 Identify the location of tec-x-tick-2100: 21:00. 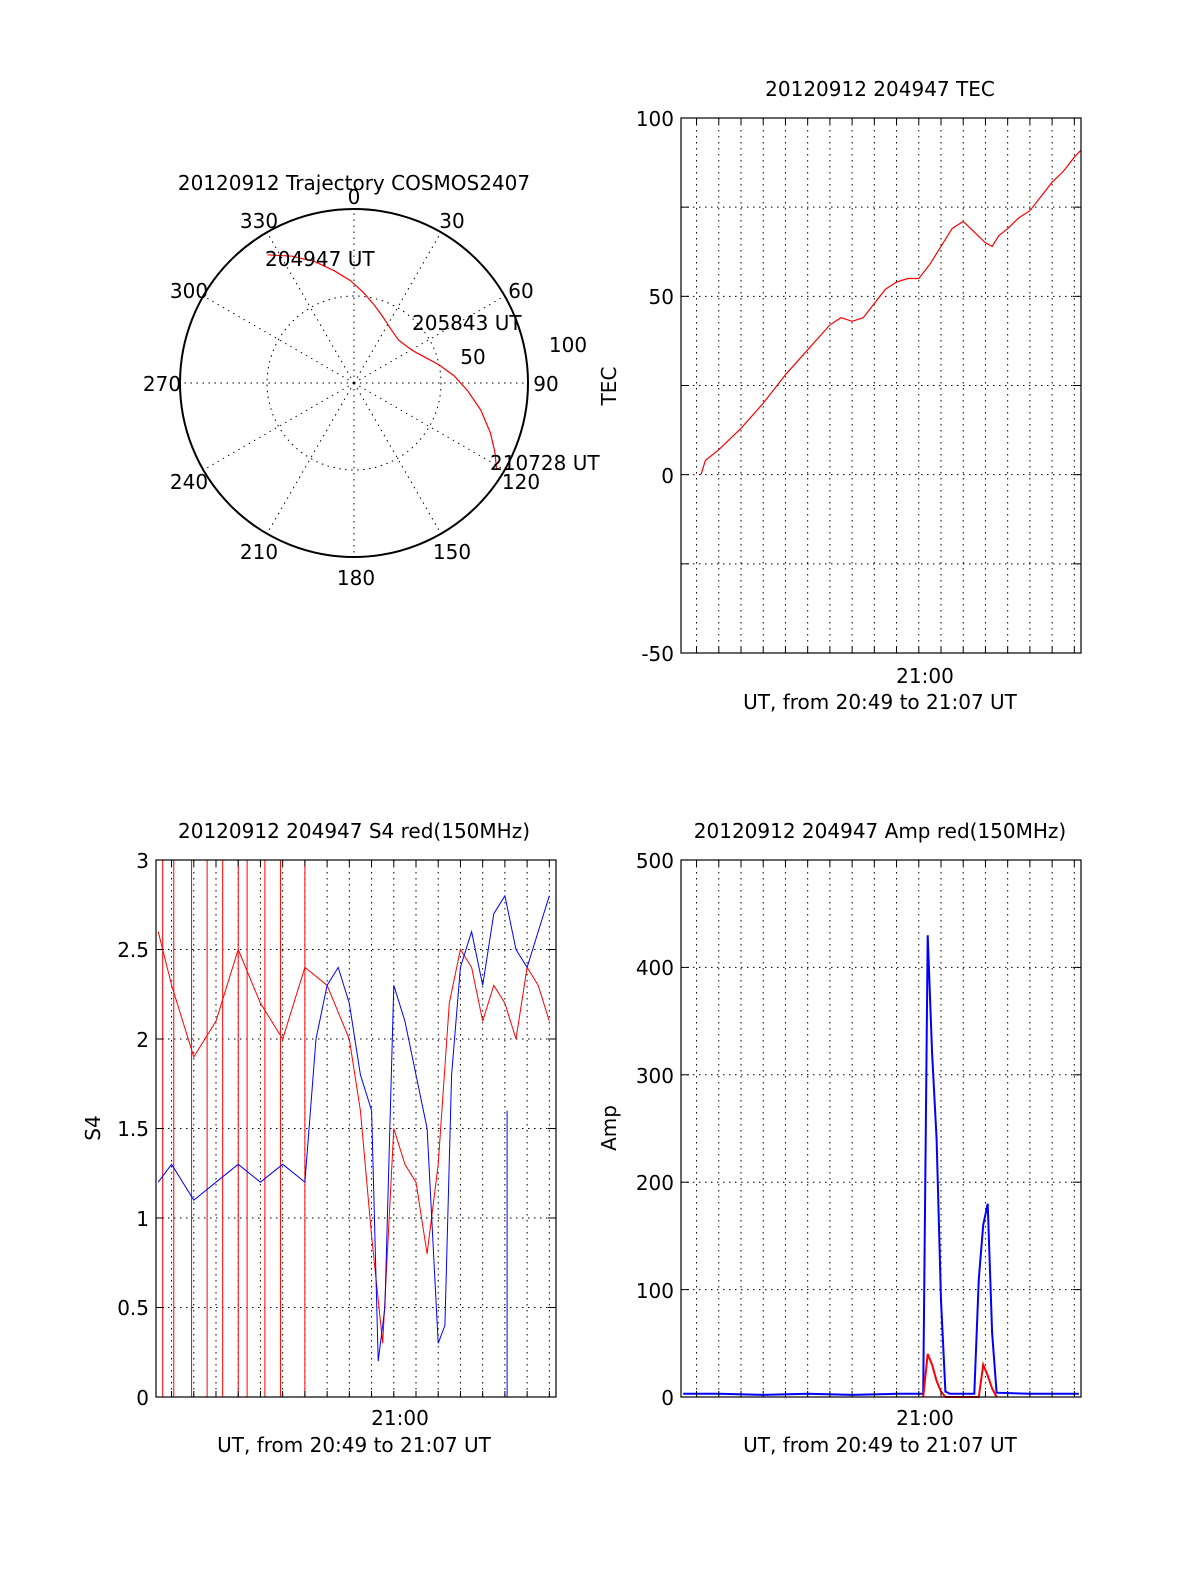
(925, 676).